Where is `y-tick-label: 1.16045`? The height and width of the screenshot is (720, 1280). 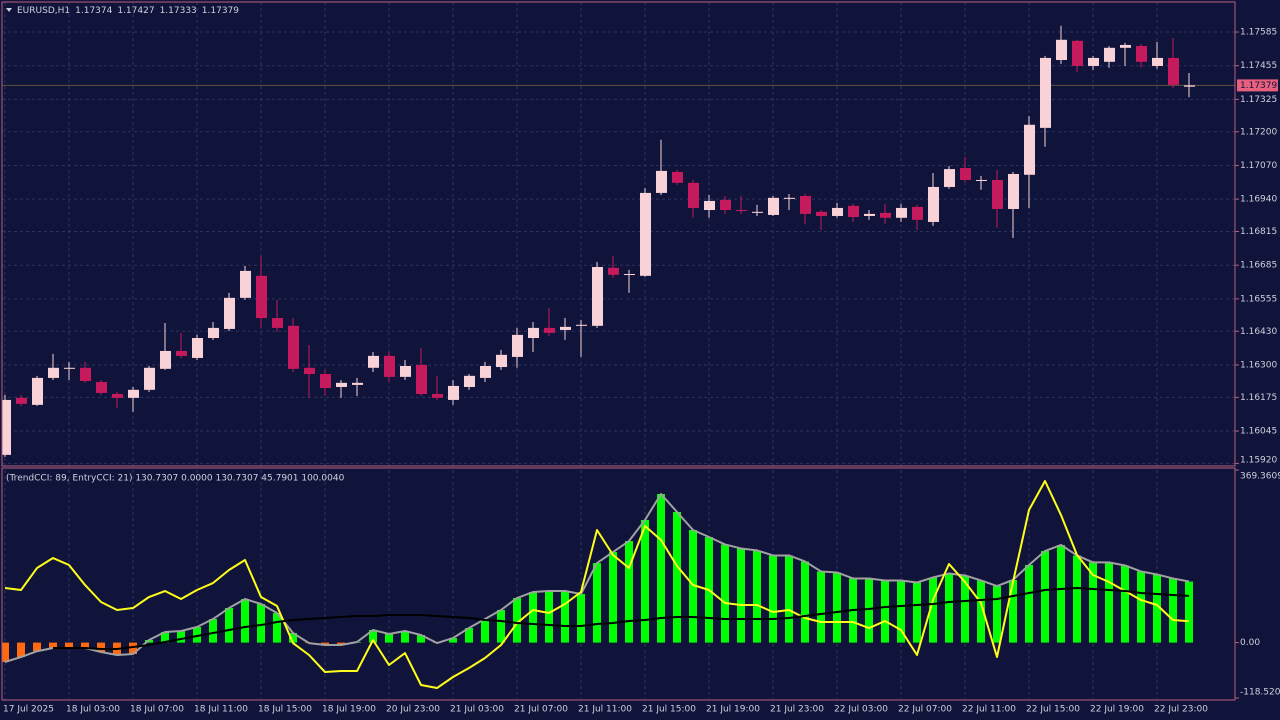
y-tick-label: 1.16045 is located at coordinates (1258, 432).